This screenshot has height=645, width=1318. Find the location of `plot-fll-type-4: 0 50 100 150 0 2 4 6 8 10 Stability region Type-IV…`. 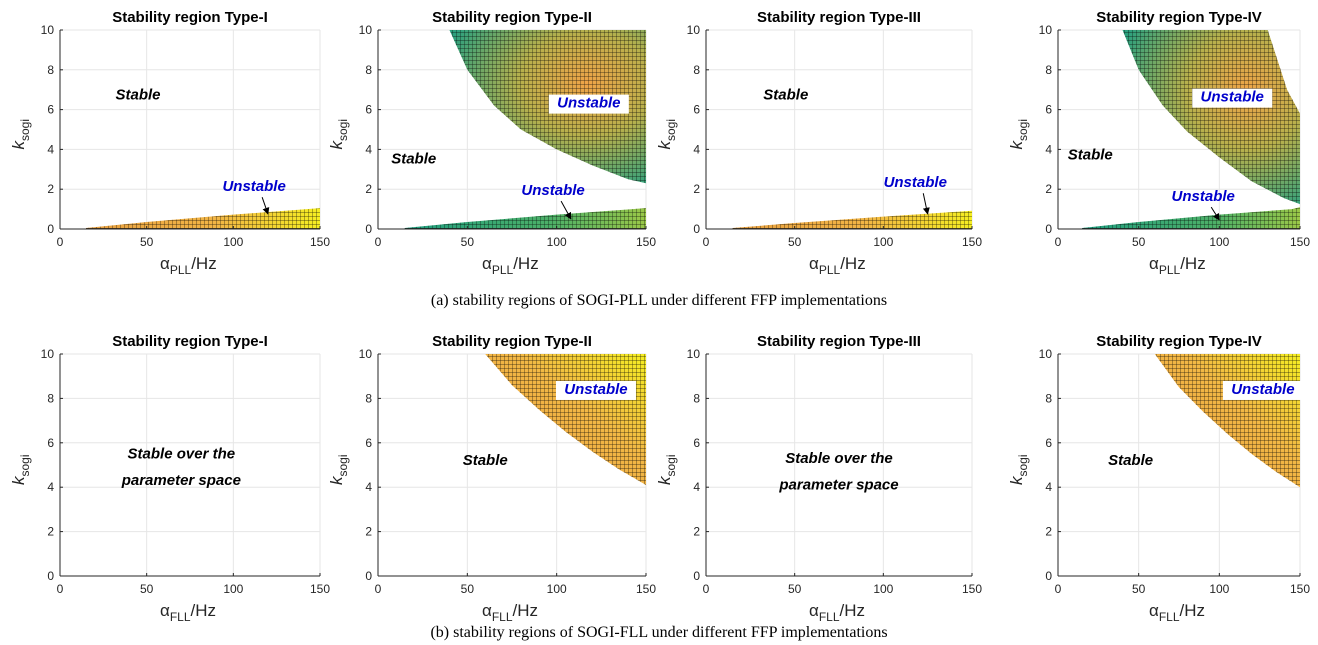

plot-fll-type-4: 0 50 100 150 0 2 4 6 8 10 Stability region Type-IV… is located at coordinates (1158, 478).